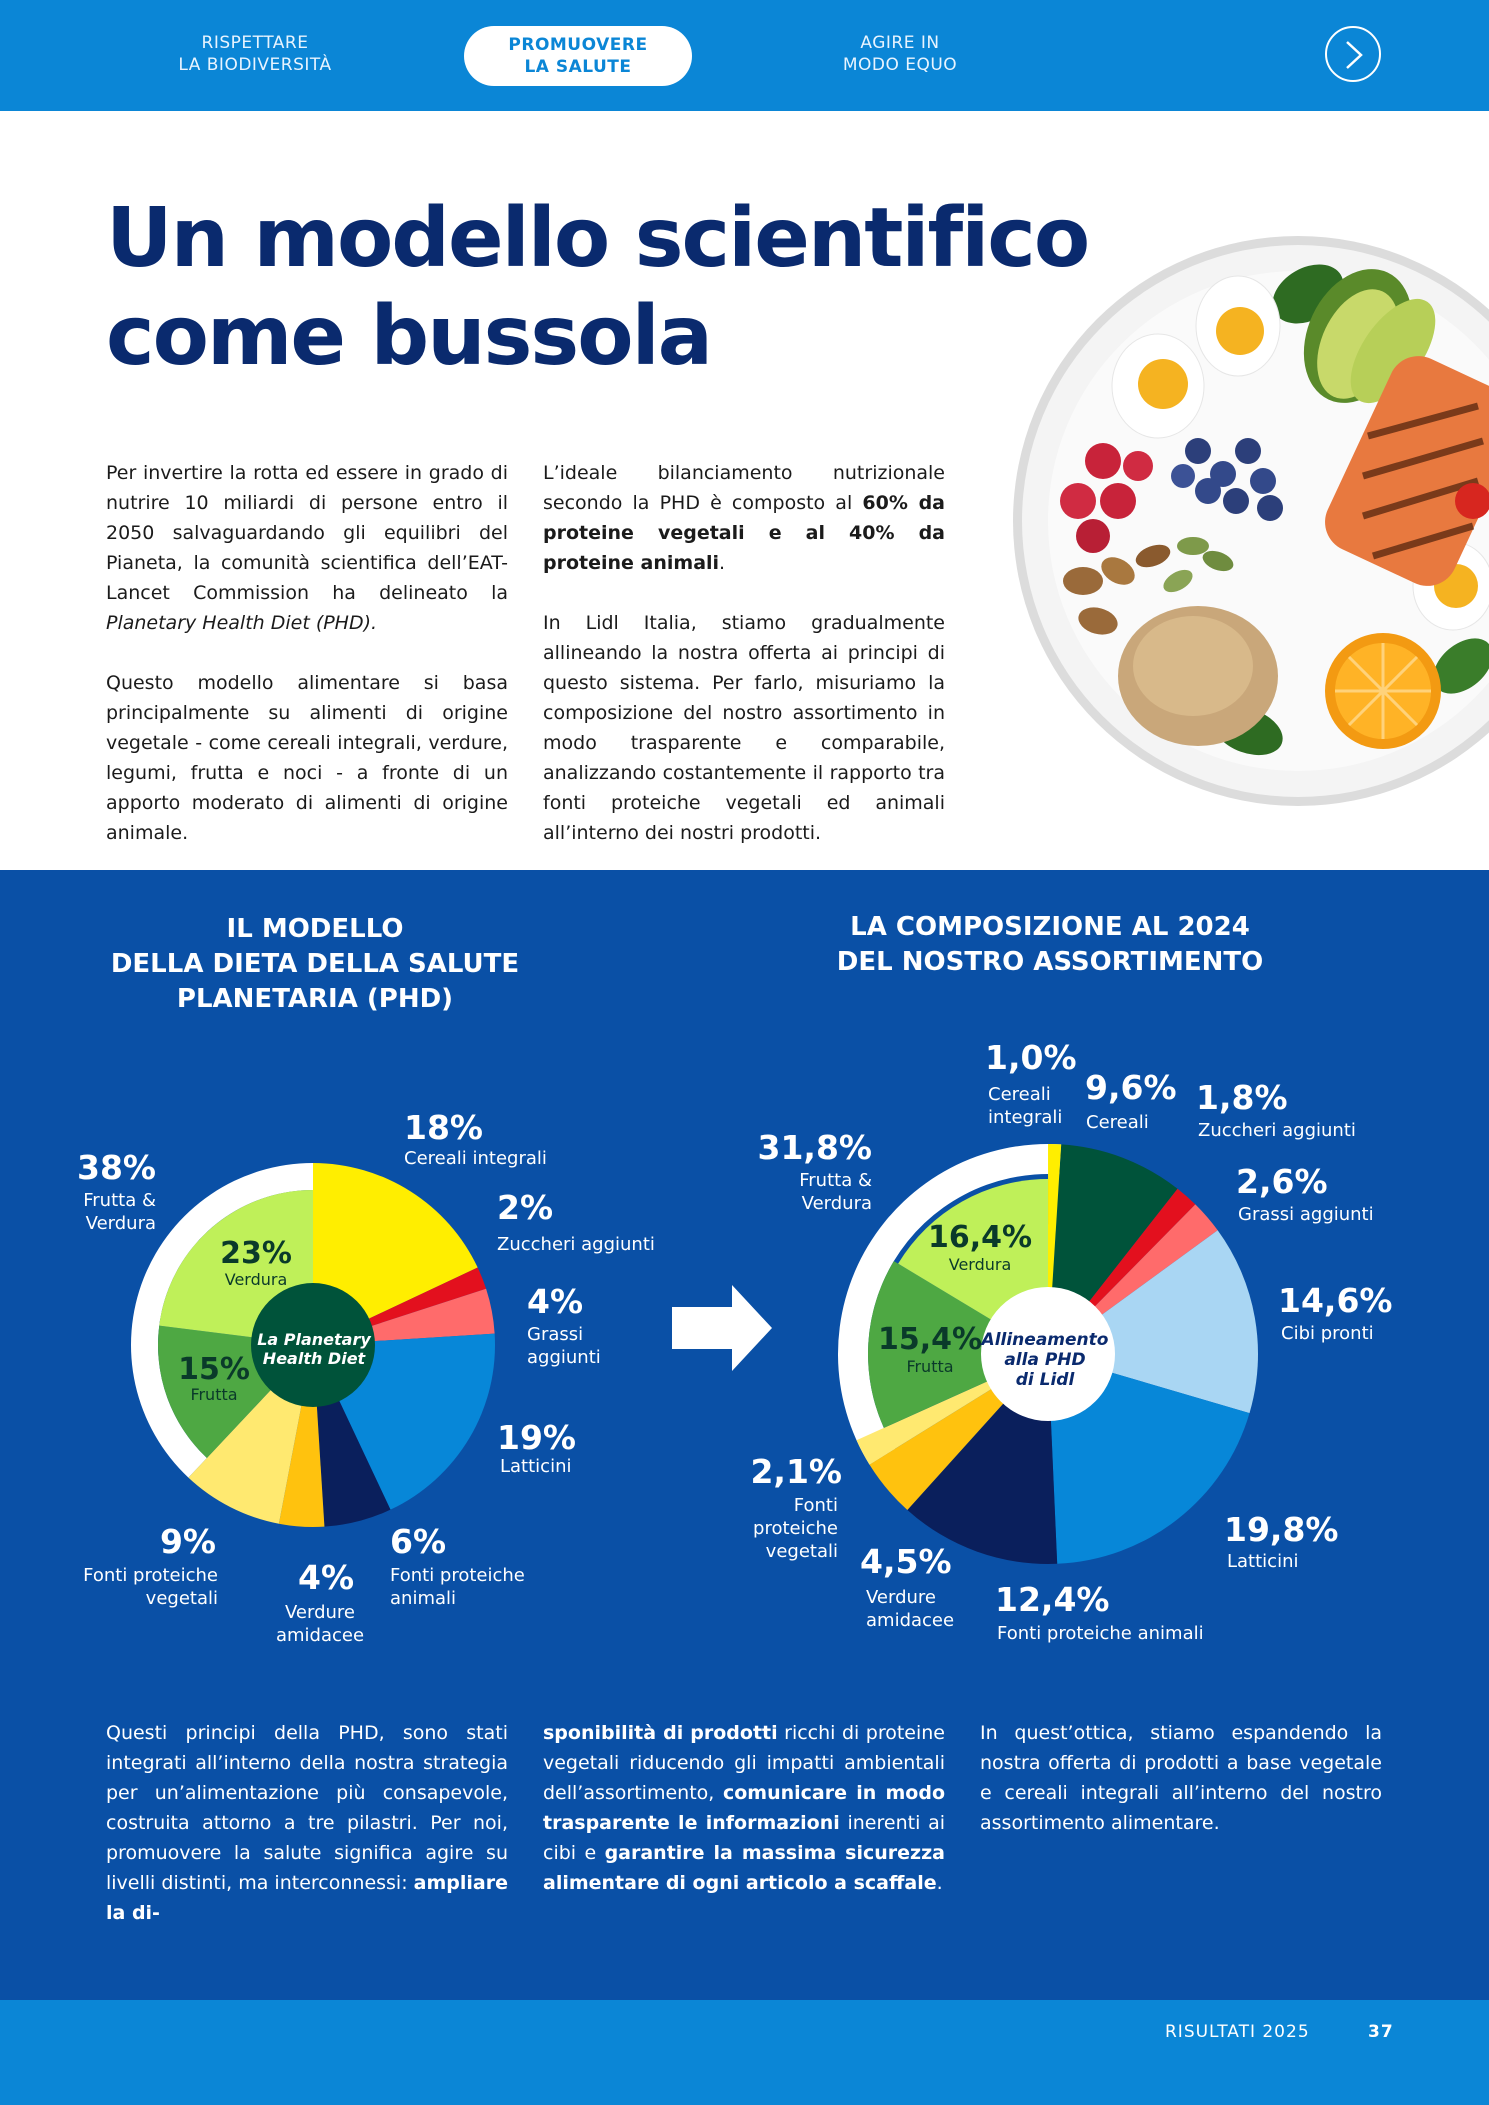 The width and height of the screenshot is (1489, 2105). Describe the element at coordinates (1117, 1122) in the screenshot. I see `slice-label-cereali-2024: Cereali` at that location.